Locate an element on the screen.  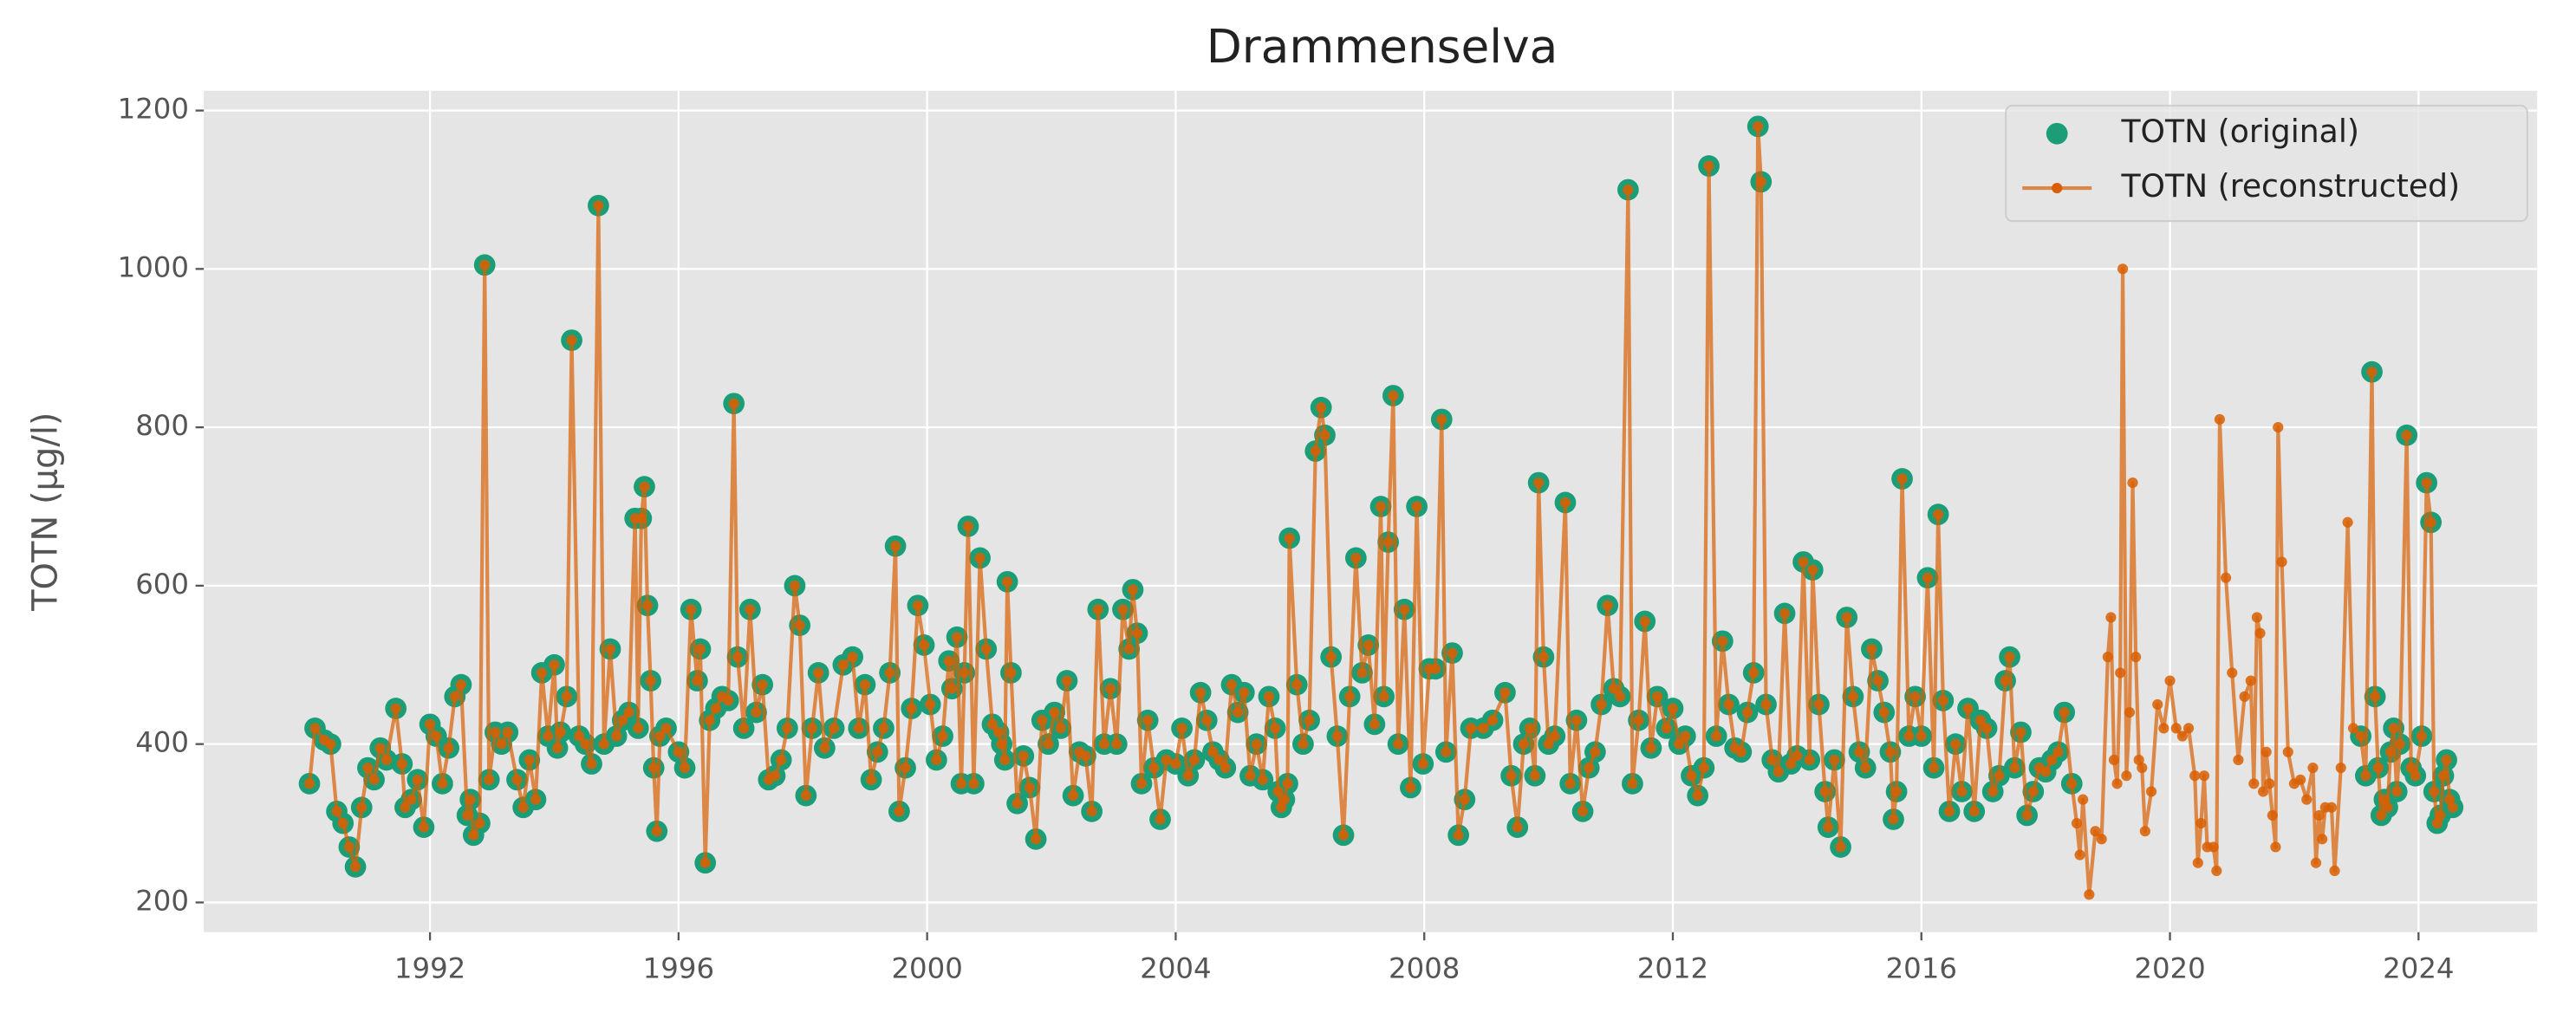
legend-marker is located at coordinates (2057, 188).